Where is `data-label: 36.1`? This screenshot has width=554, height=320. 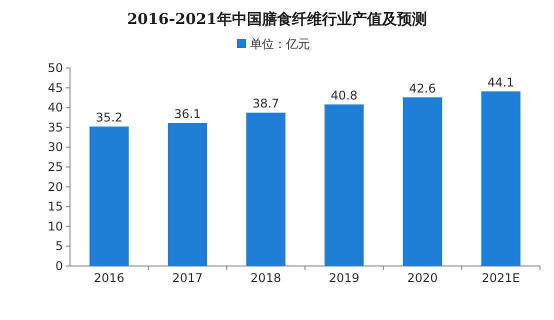
data-label: 36.1 is located at coordinates (187, 114).